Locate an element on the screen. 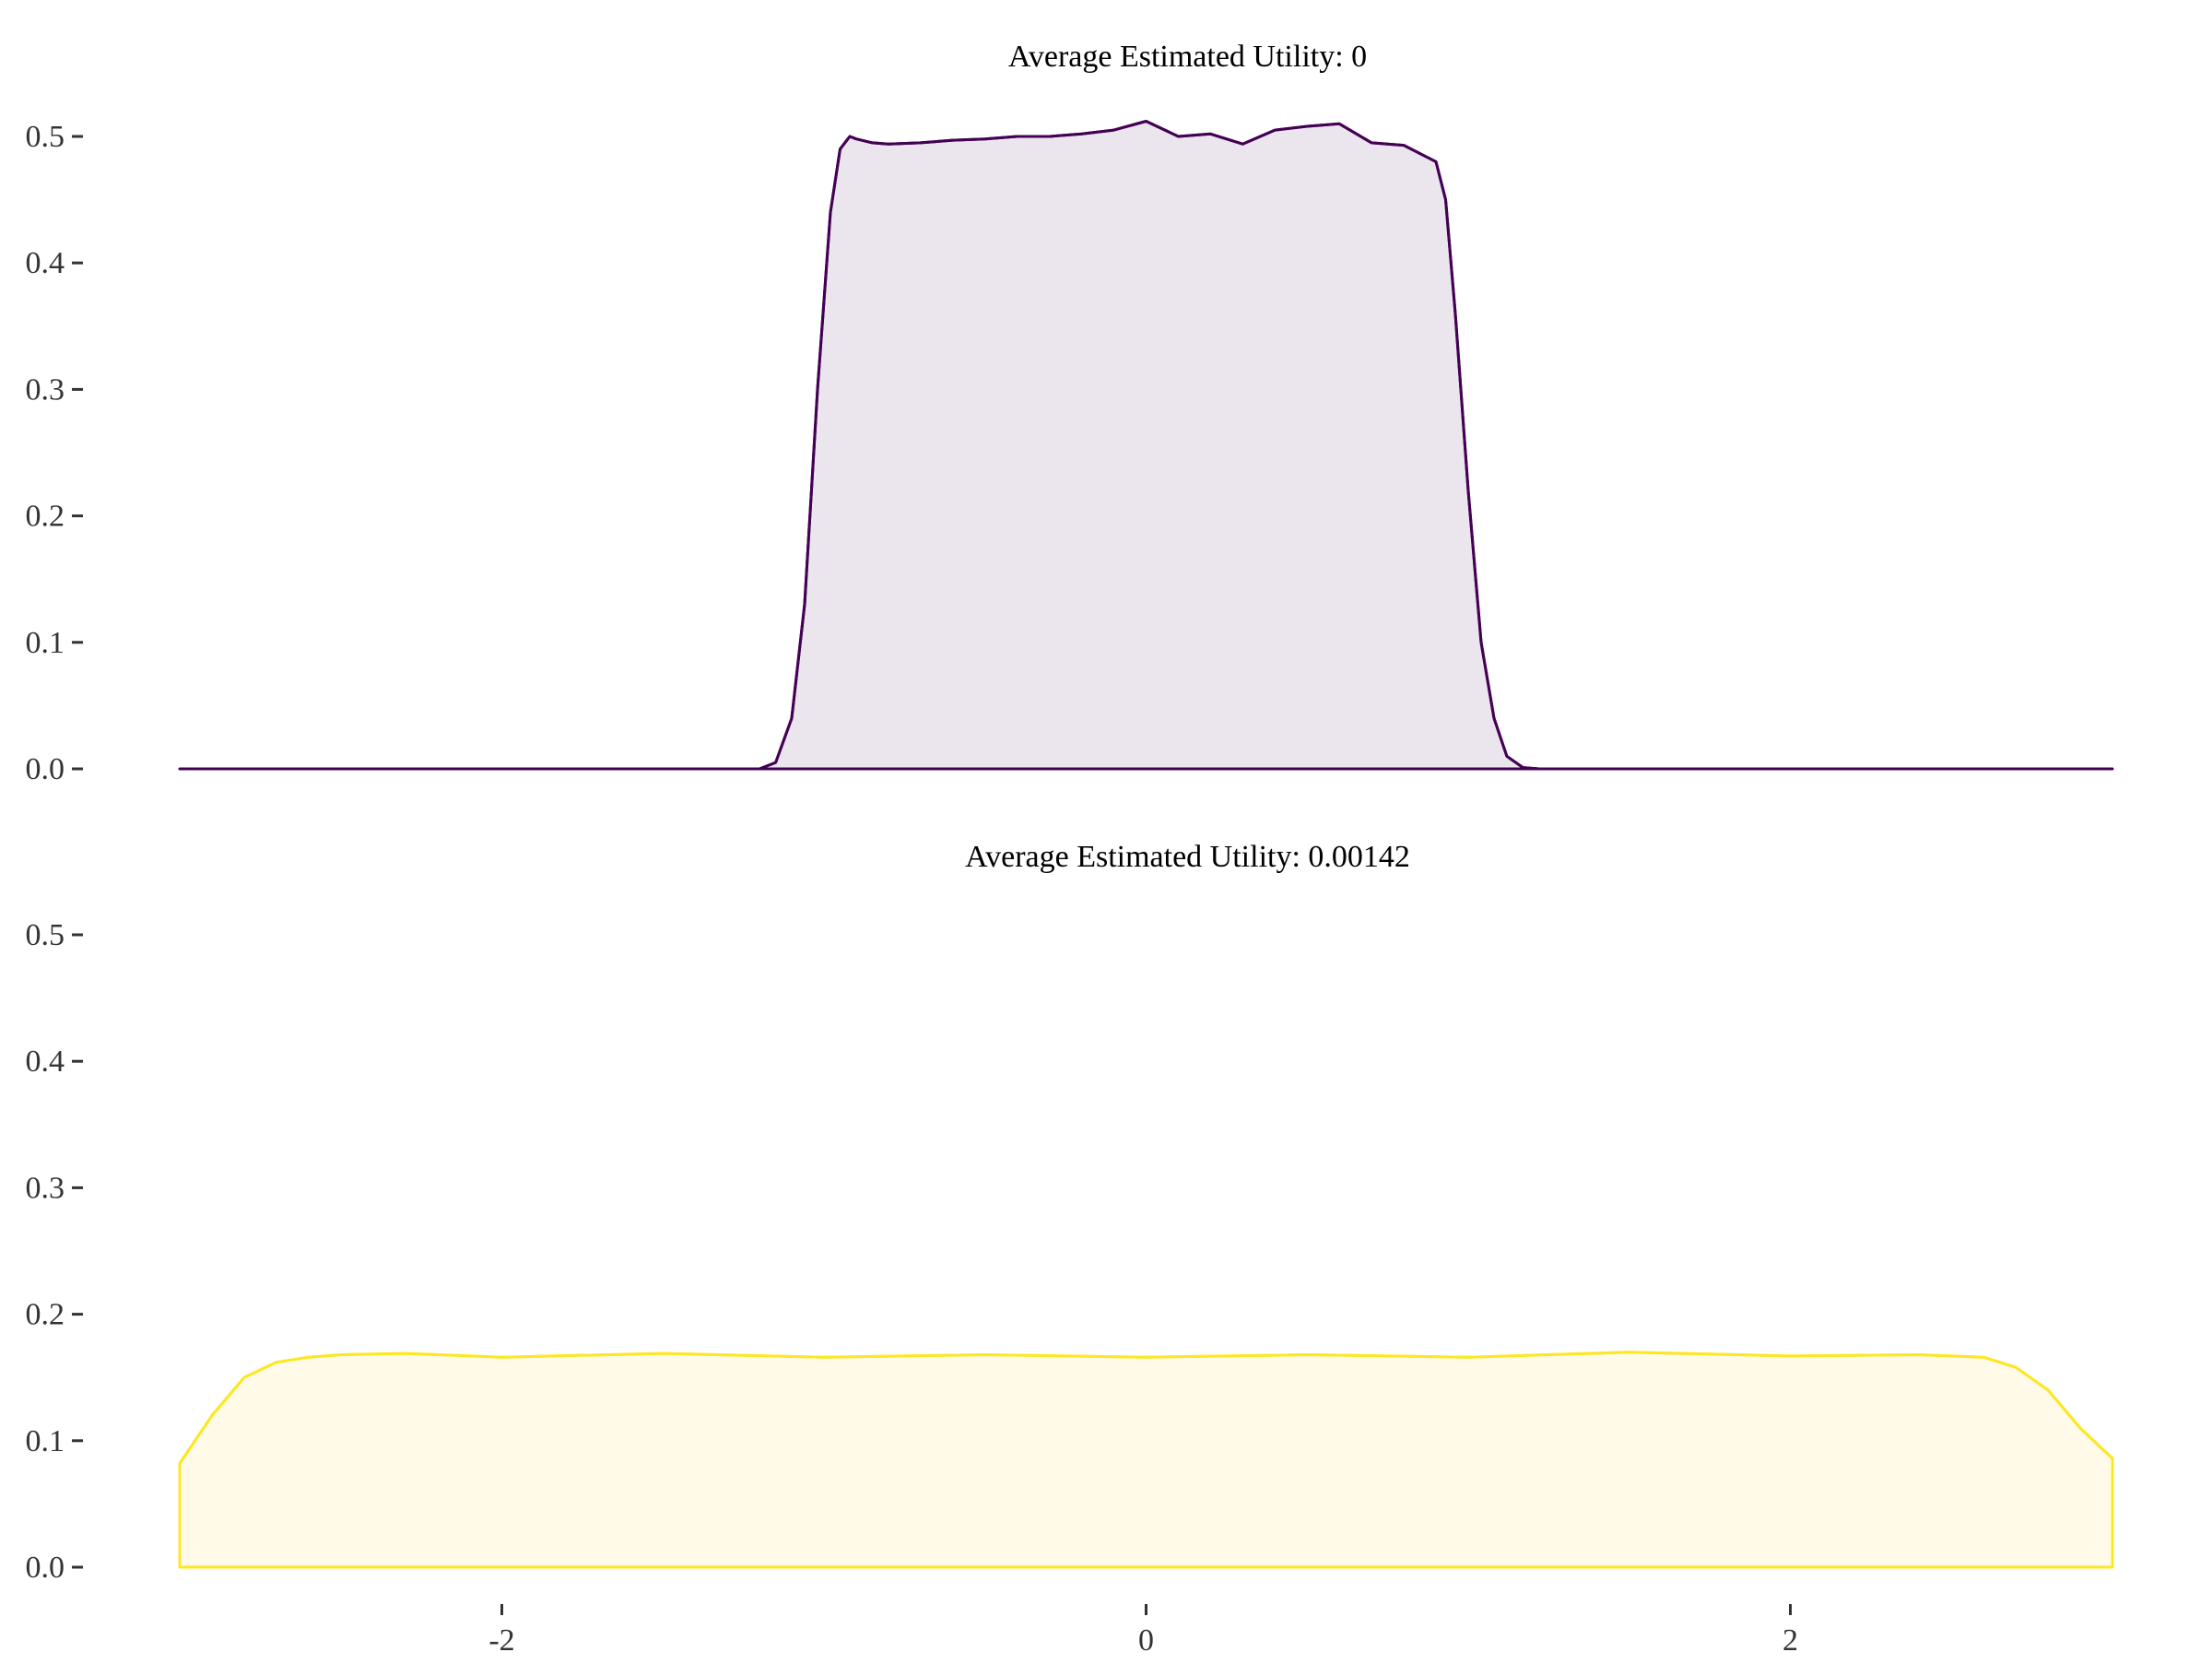 This screenshot has height=1664, width=2212. x-tick-label: 2 is located at coordinates (1790, 1640).